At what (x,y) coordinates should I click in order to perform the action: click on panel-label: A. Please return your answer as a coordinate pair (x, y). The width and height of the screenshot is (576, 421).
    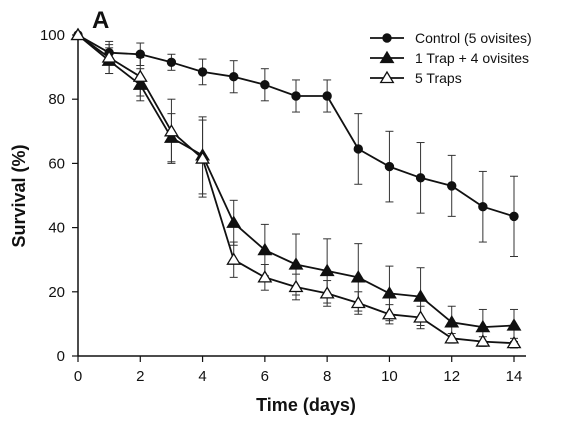
    Looking at the image, I should click on (100, 20).